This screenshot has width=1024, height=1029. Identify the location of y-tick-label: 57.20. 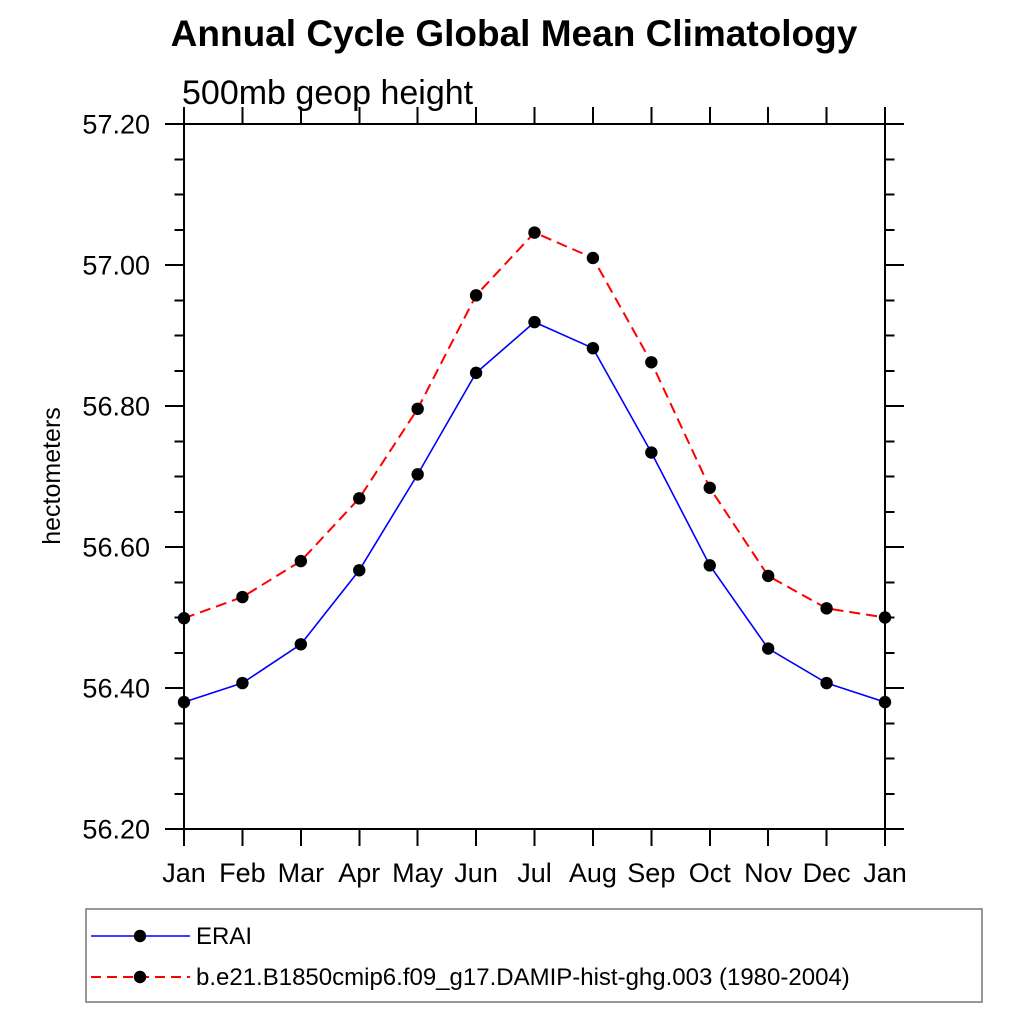
(116, 125).